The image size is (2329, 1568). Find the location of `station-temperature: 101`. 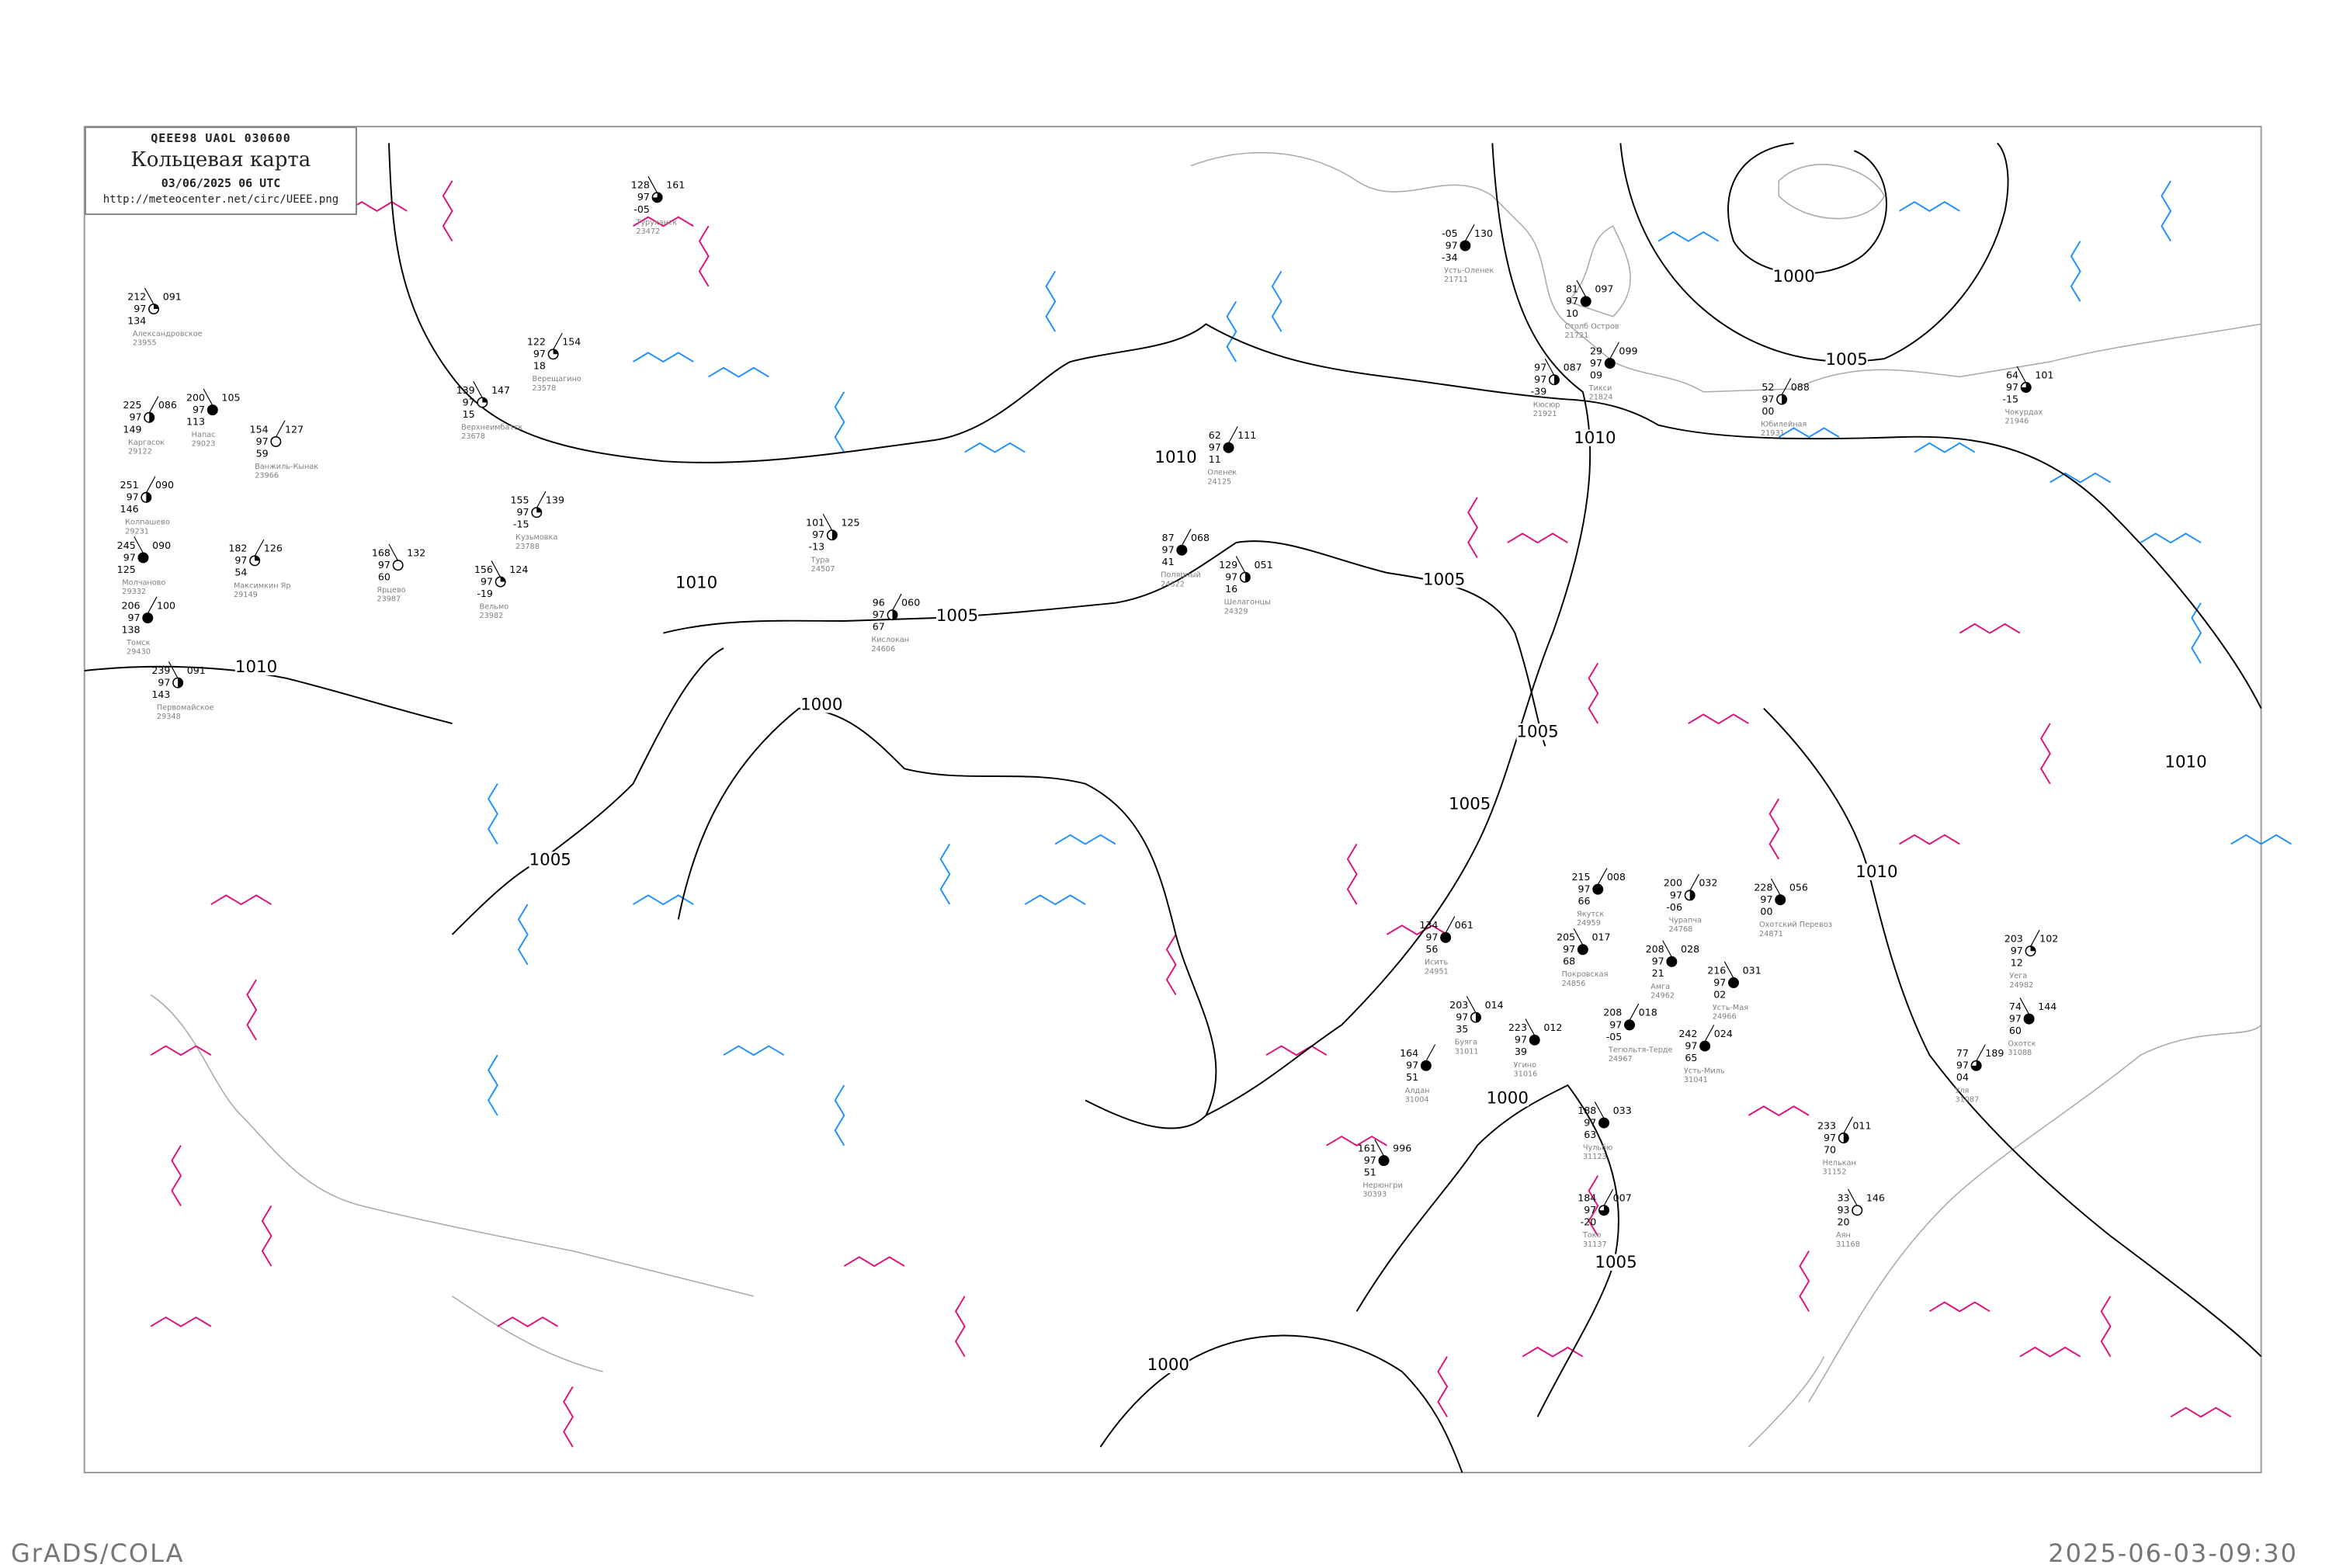

station-temperature: 101 is located at coordinates (815, 523).